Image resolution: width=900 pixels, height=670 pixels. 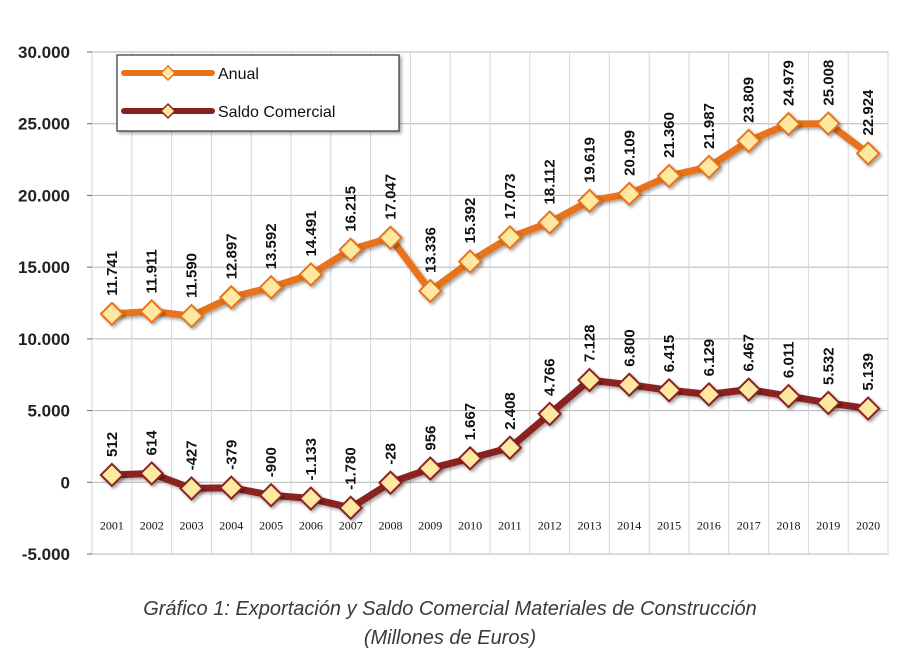 I want to click on data-label: 20.109, so click(x=629, y=153).